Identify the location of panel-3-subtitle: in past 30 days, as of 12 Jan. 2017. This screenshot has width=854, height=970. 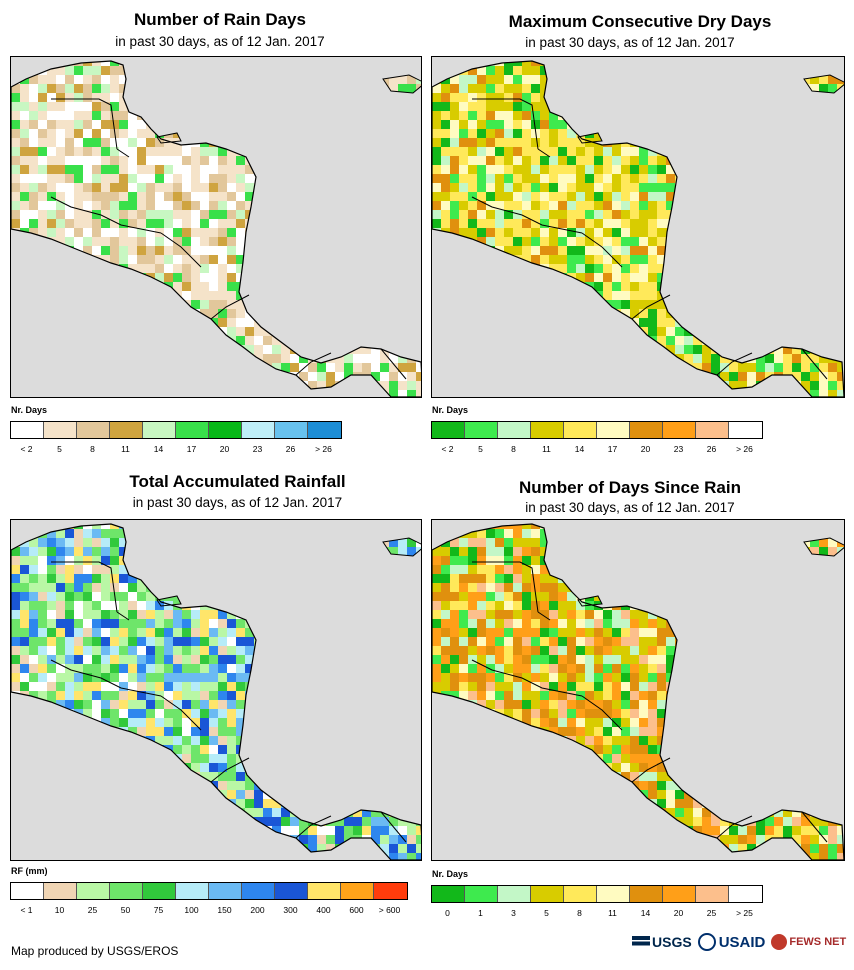
(237, 502).